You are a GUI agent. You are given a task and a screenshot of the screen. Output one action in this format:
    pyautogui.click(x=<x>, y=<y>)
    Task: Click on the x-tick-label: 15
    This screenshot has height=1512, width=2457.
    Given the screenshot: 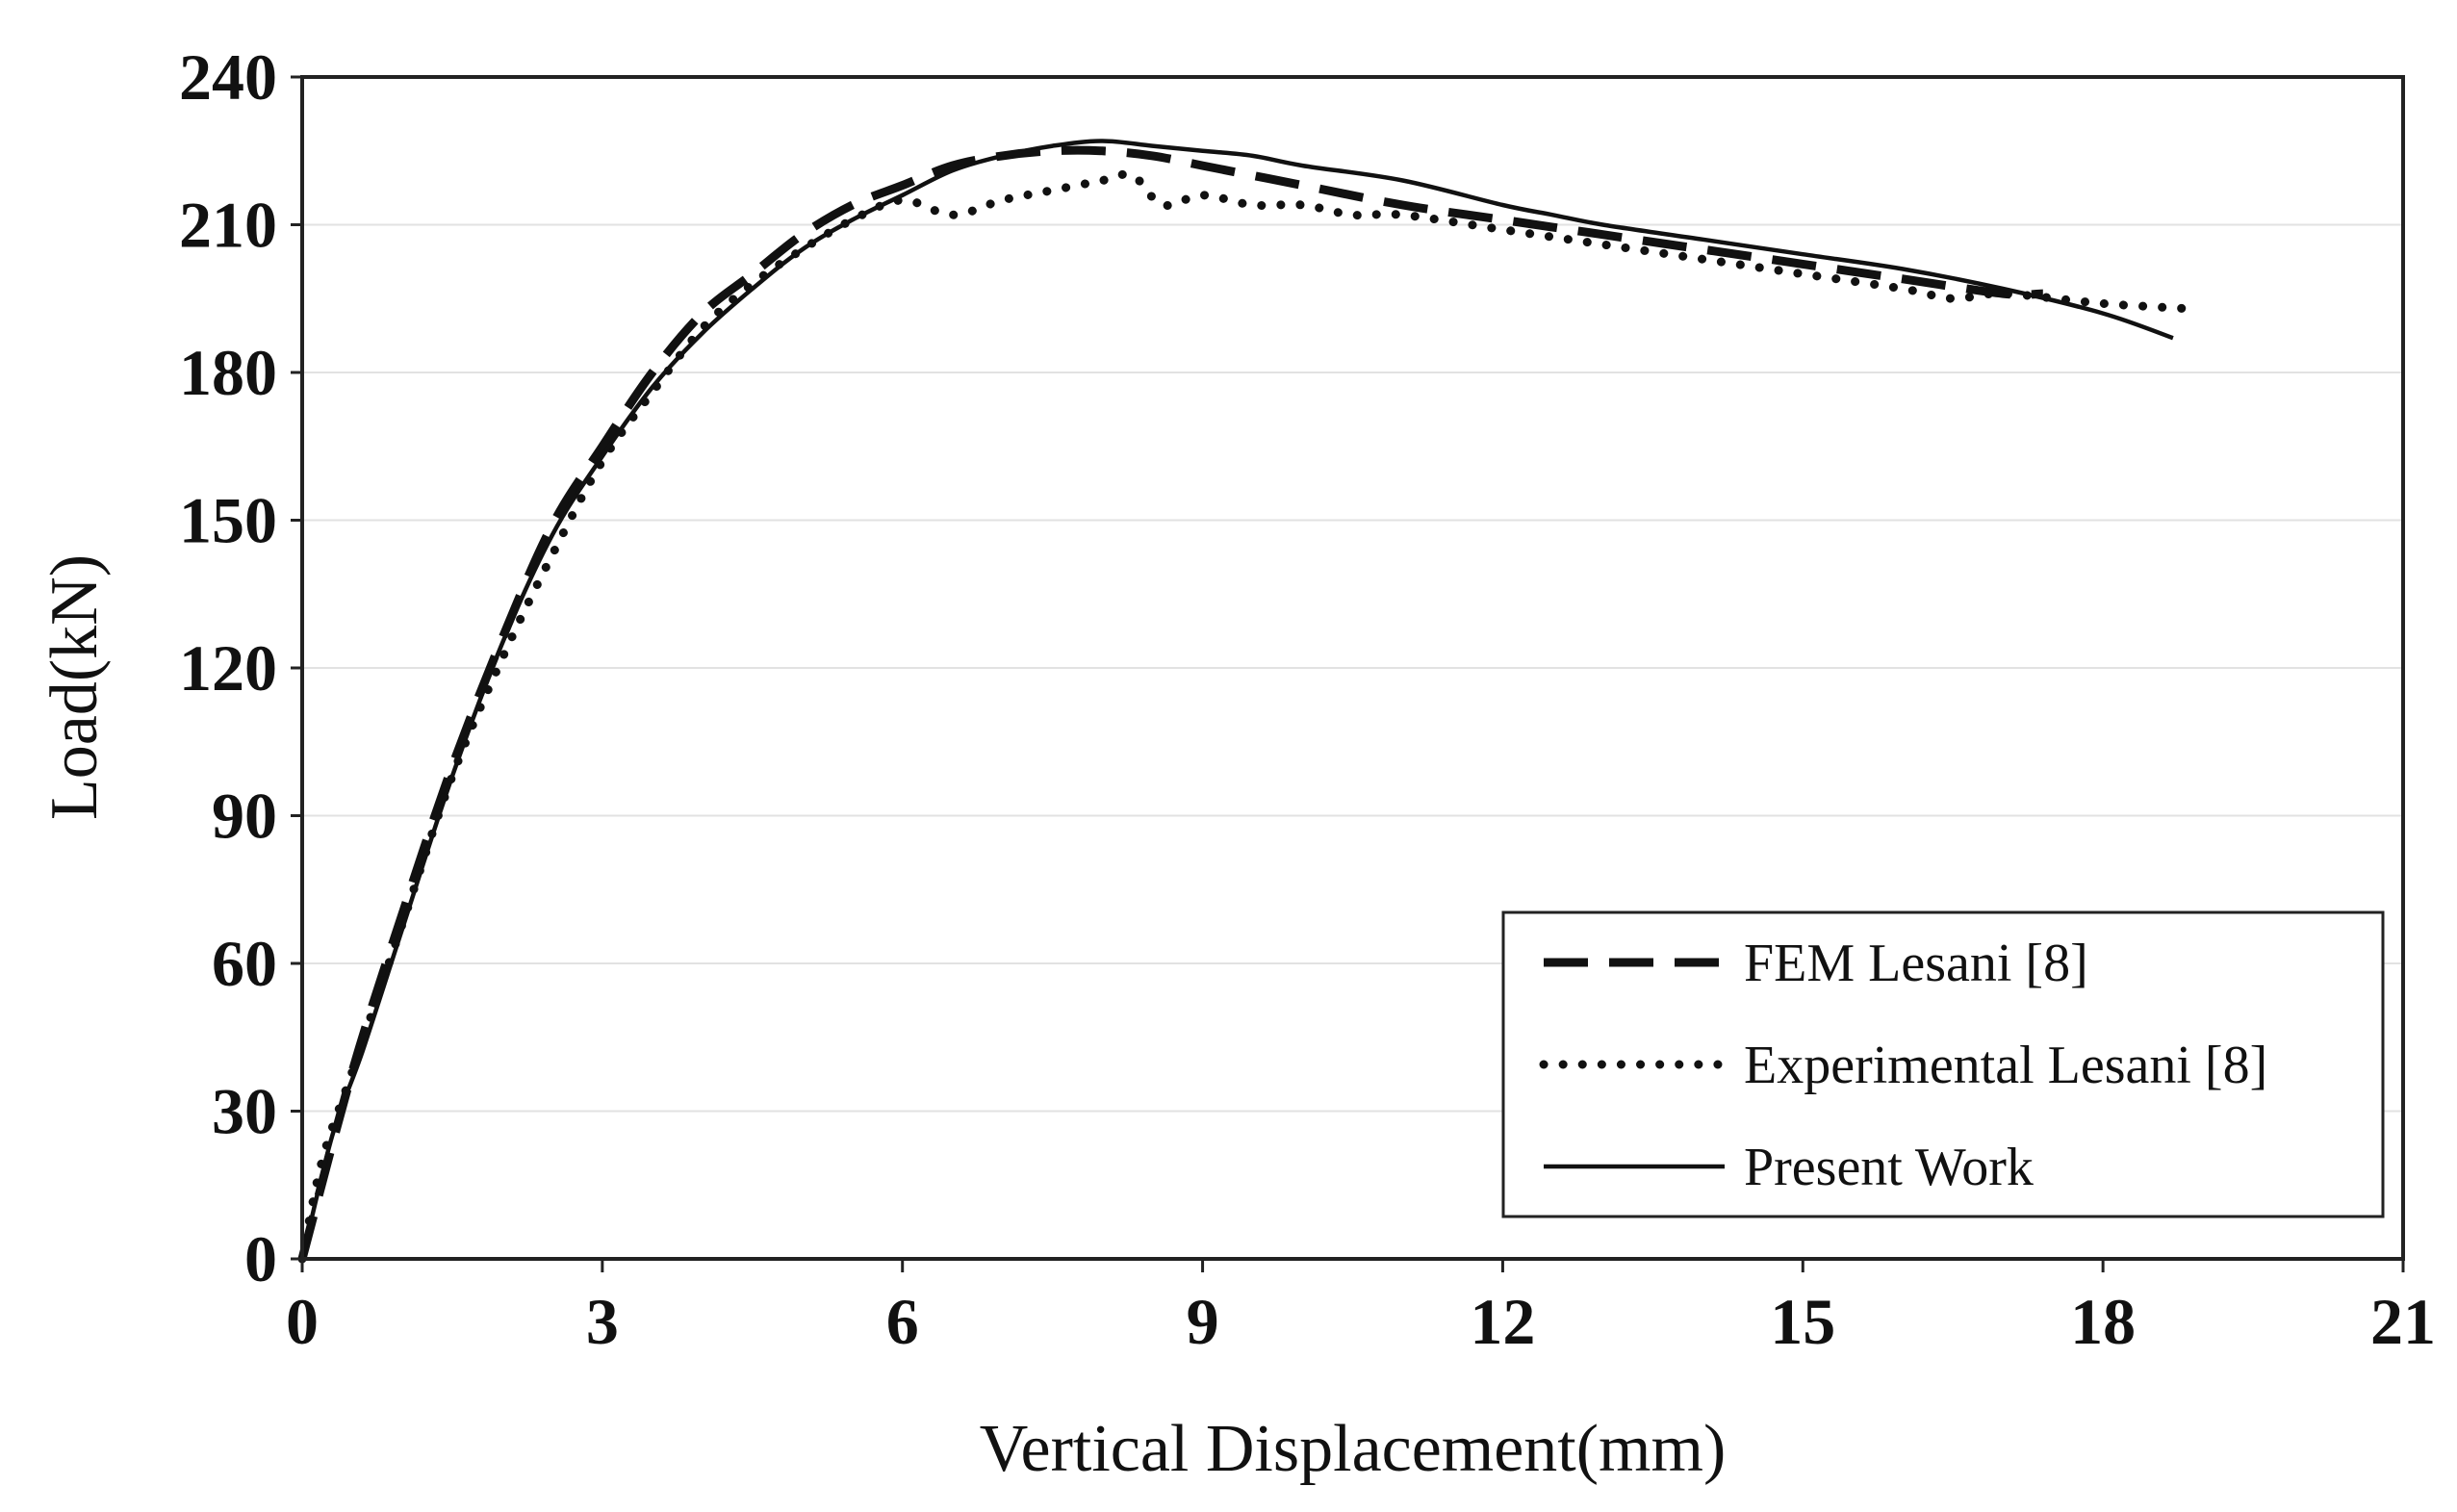 What is the action you would take?
    pyautogui.click(x=1803, y=1321)
    